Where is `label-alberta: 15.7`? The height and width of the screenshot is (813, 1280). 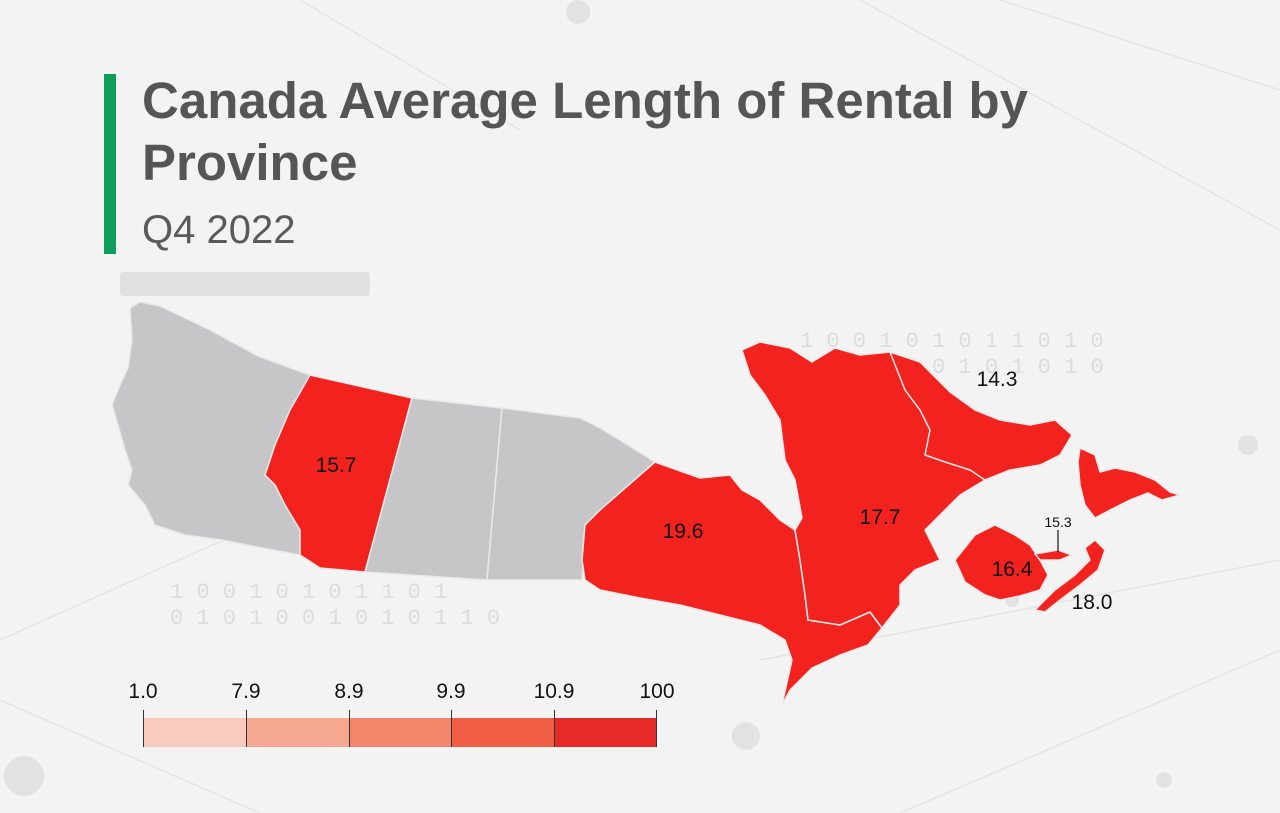 label-alberta: 15.7 is located at coordinates (336, 465).